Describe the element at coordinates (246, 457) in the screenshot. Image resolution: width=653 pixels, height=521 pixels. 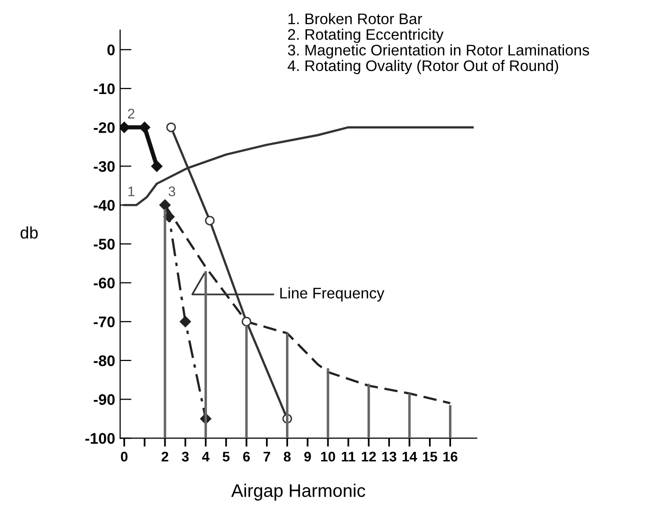
I see `x-tick-label: 6` at that location.